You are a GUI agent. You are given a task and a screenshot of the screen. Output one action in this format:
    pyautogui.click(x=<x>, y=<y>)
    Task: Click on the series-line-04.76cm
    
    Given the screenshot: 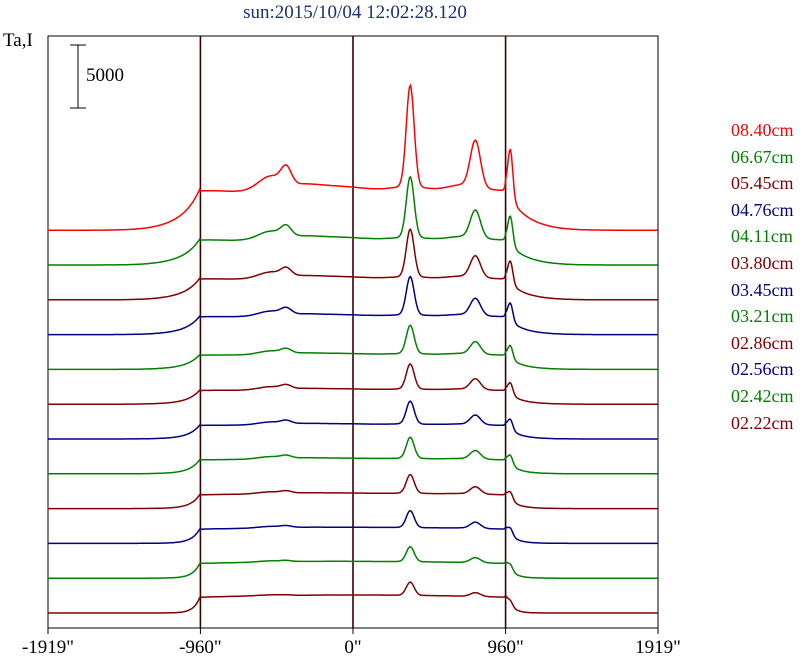 What is the action you would take?
    pyautogui.click(x=353, y=305)
    